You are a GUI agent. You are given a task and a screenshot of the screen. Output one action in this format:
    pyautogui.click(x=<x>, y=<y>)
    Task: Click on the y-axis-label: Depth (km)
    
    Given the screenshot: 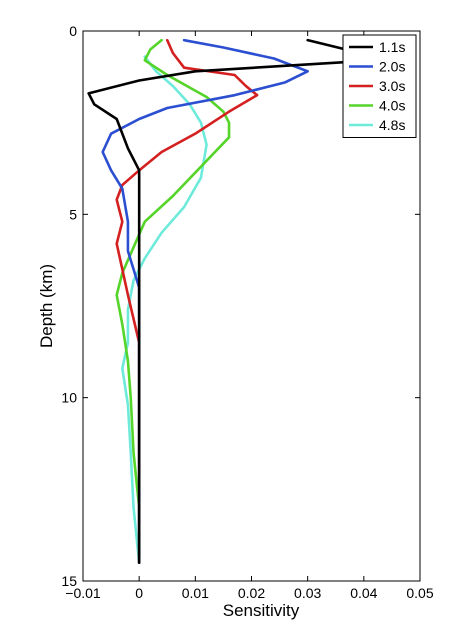 What is the action you would take?
    pyautogui.click(x=46, y=306)
    